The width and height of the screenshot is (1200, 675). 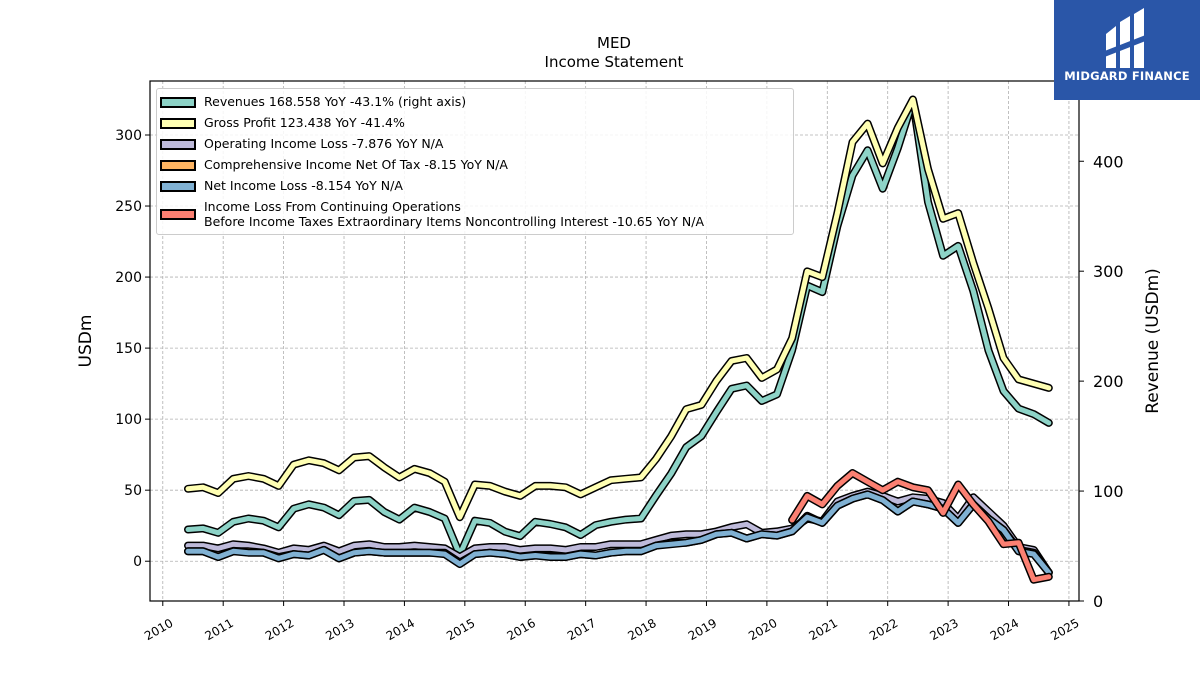 What do you see at coordinates (218, 629) in the screenshot?
I see `x-tick-label: 2011` at bounding box center [218, 629].